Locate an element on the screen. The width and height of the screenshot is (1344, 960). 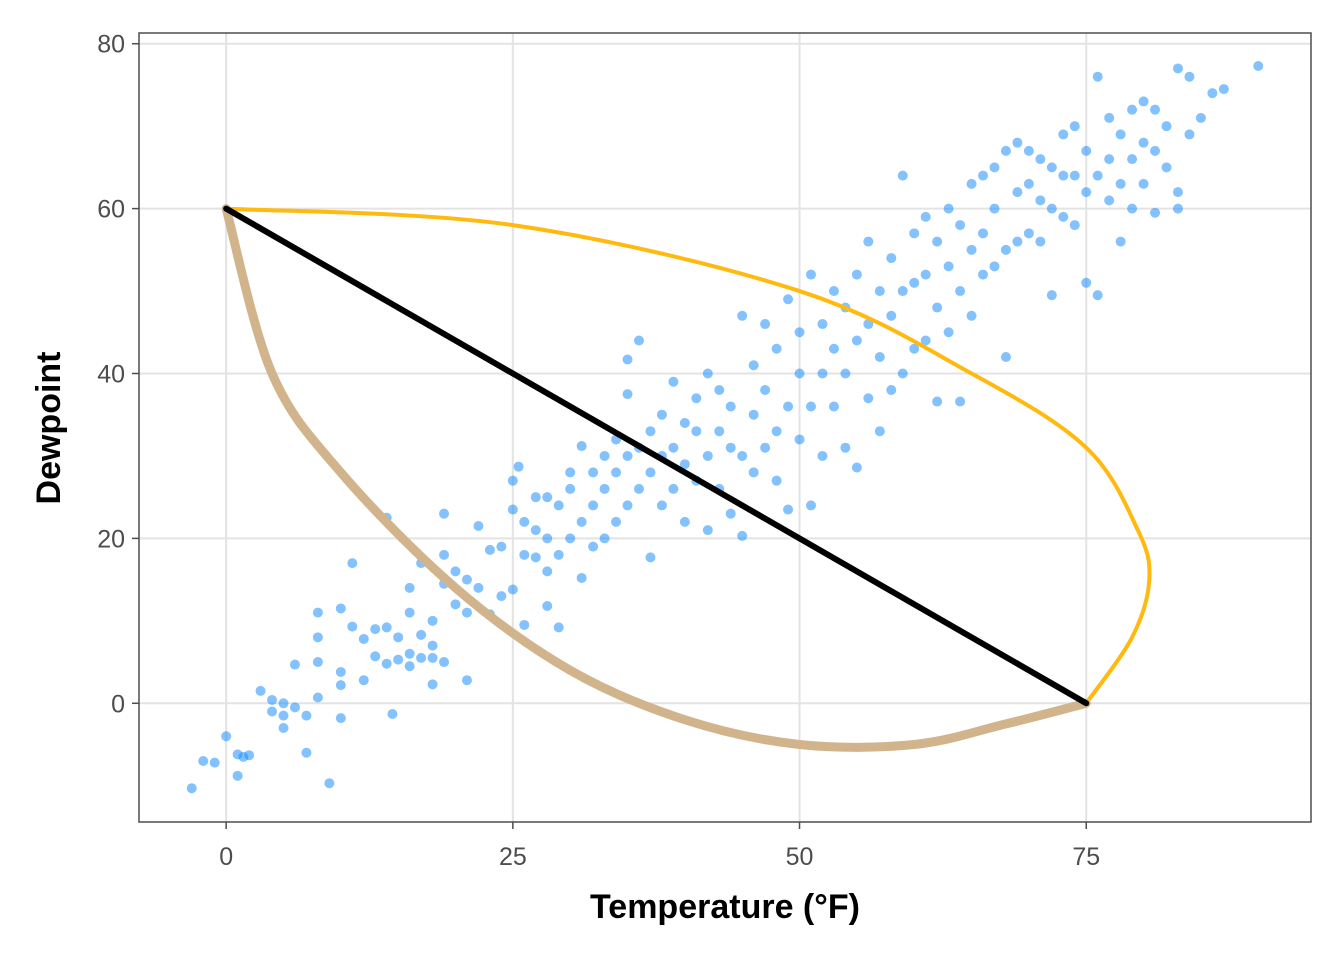
y-tick-label: 80 is located at coordinates (111, 45).